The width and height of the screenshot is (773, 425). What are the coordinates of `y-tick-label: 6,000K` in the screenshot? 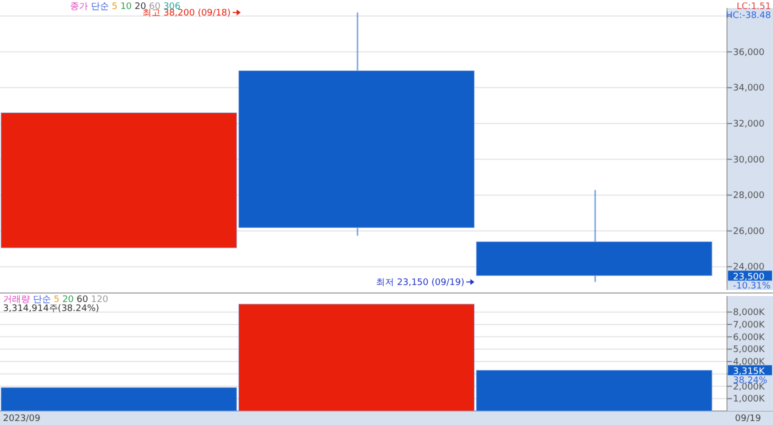 It's located at (749, 337).